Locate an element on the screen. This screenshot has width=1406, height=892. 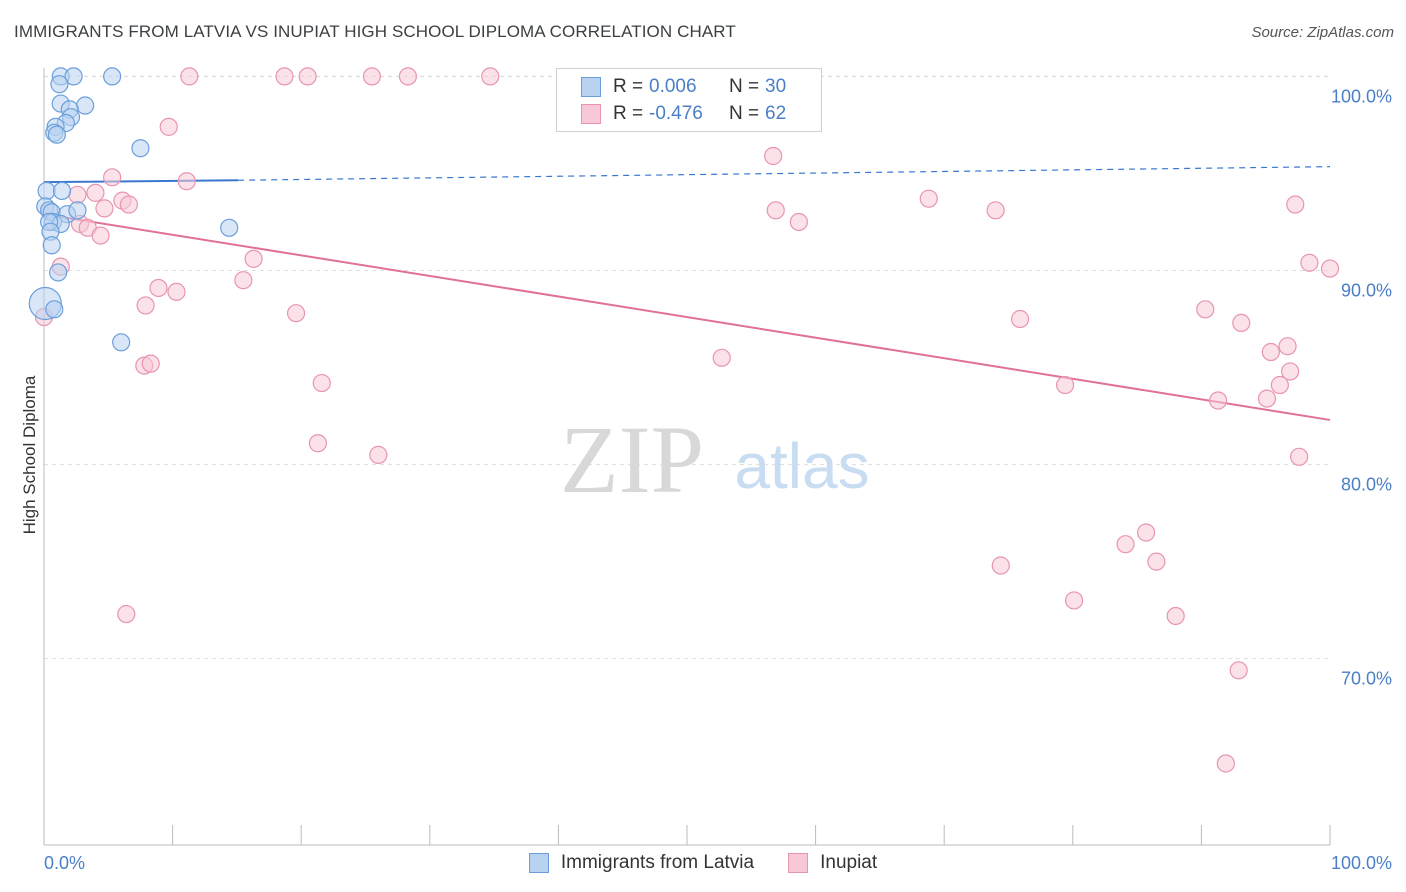
x-tick-label: 0.0% is located at coordinates (64, 863).